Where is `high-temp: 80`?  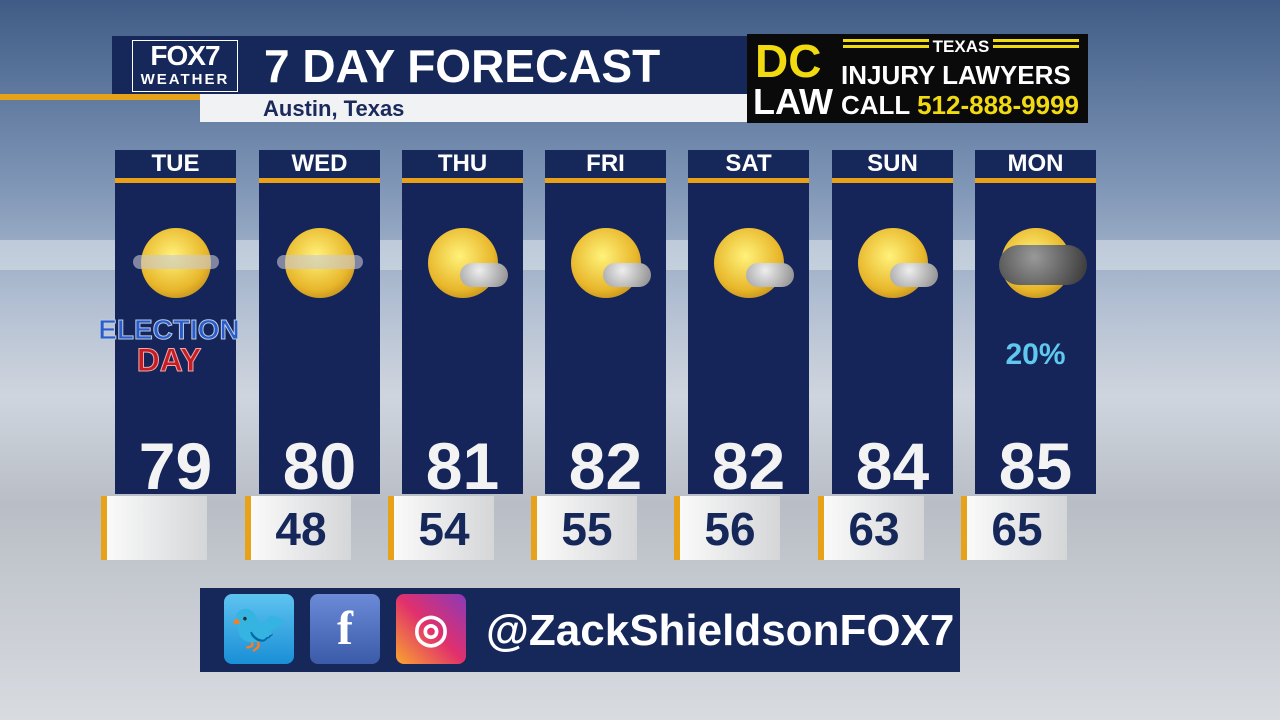 high-temp: 80 is located at coordinates (319, 466).